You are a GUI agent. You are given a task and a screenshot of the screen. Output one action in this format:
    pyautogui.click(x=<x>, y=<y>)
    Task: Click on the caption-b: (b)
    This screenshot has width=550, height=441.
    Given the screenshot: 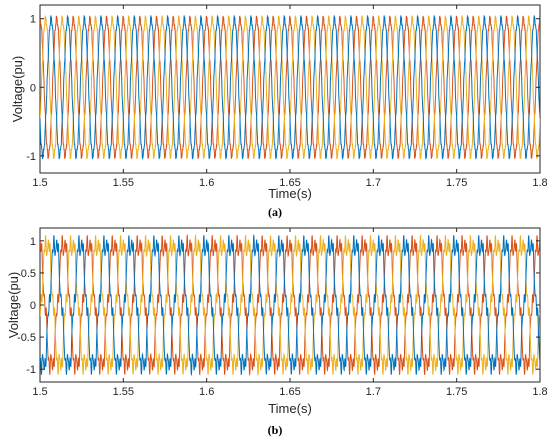 What is the action you would take?
    pyautogui.click(x=275, y=430)
    